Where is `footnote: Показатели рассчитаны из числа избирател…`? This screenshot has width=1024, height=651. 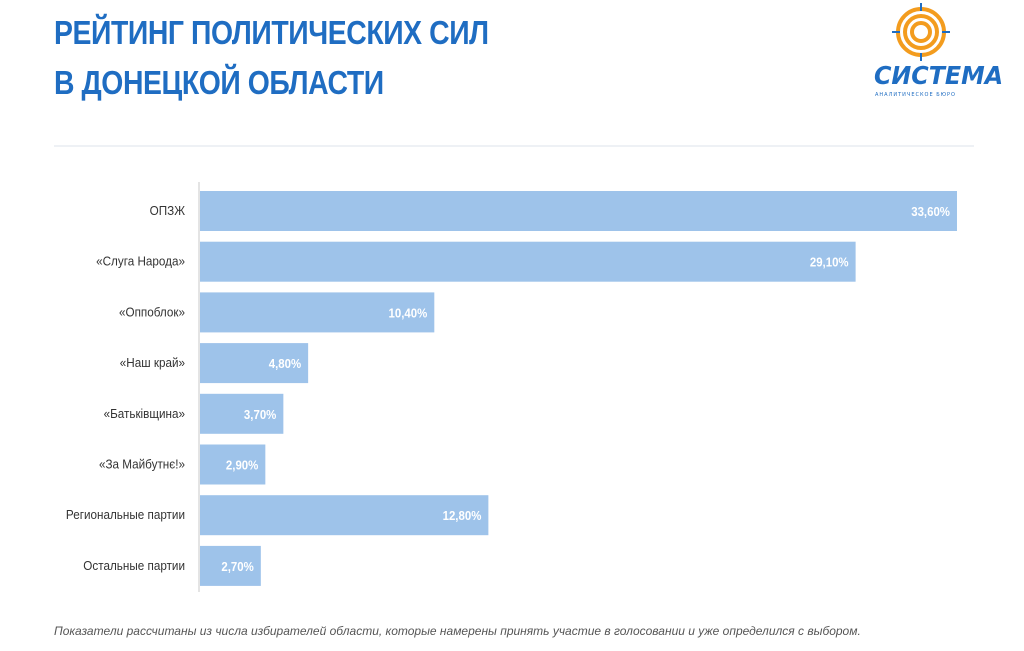 footnote: Показатели рассчитаны из числа избирател… is located at coordinates (457, 631).